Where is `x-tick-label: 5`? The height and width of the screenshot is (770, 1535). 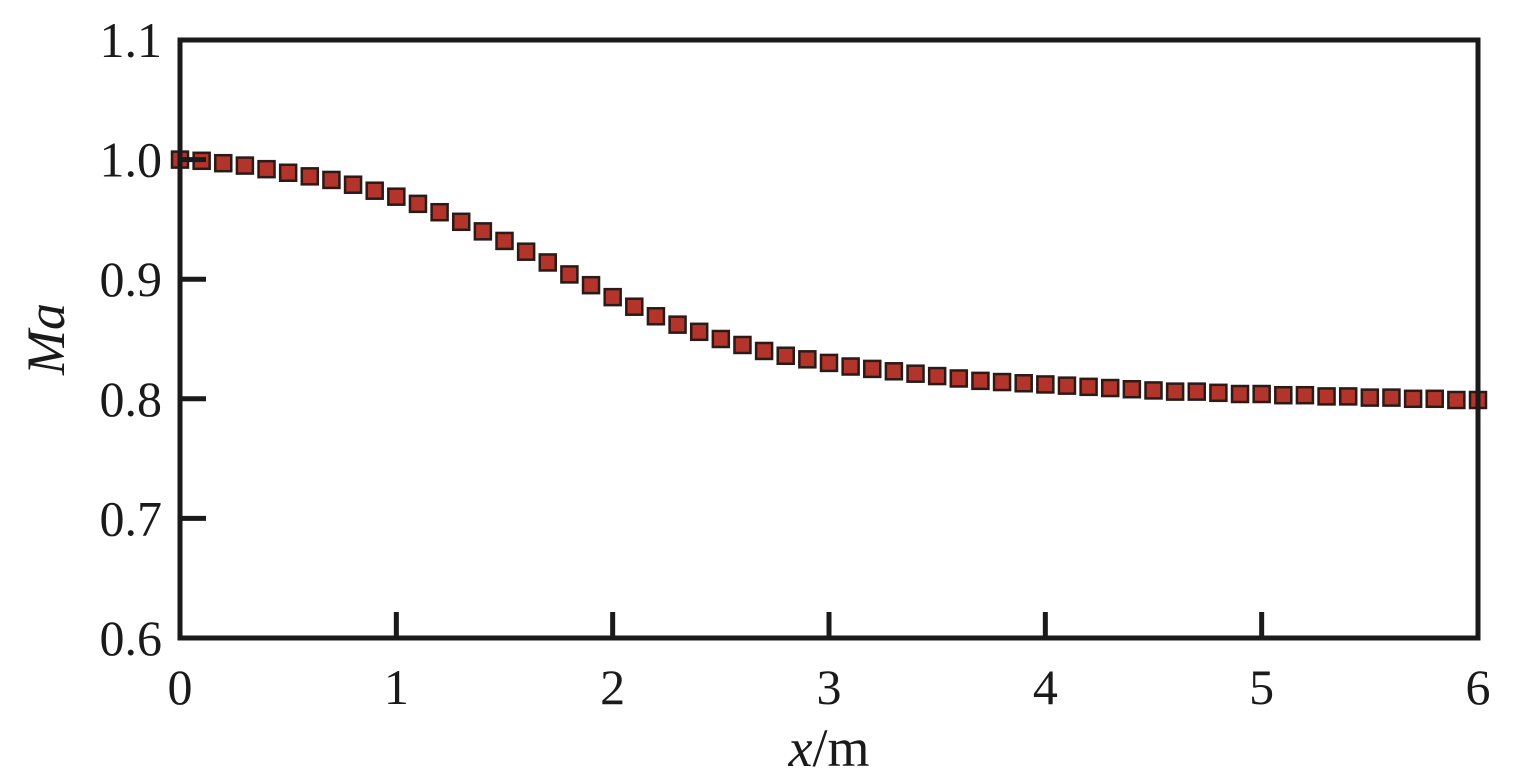 x-tick-label: 5 is located at coordinates (1261, 687).